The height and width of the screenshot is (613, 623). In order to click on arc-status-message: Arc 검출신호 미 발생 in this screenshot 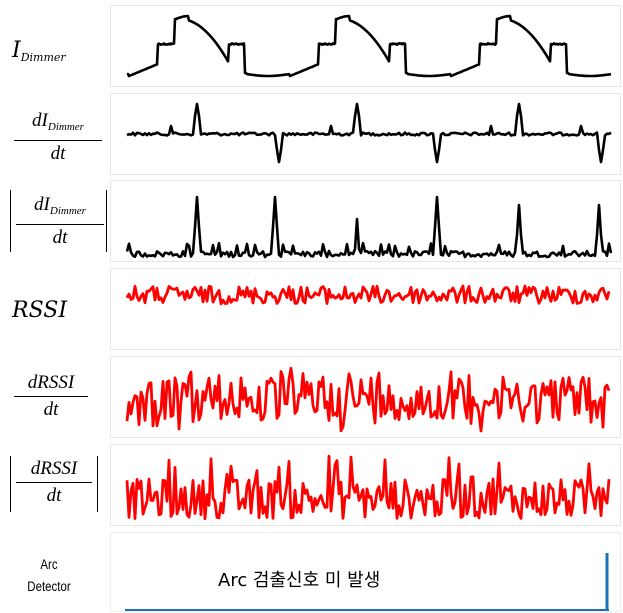, I will do `click(299, 580)`.